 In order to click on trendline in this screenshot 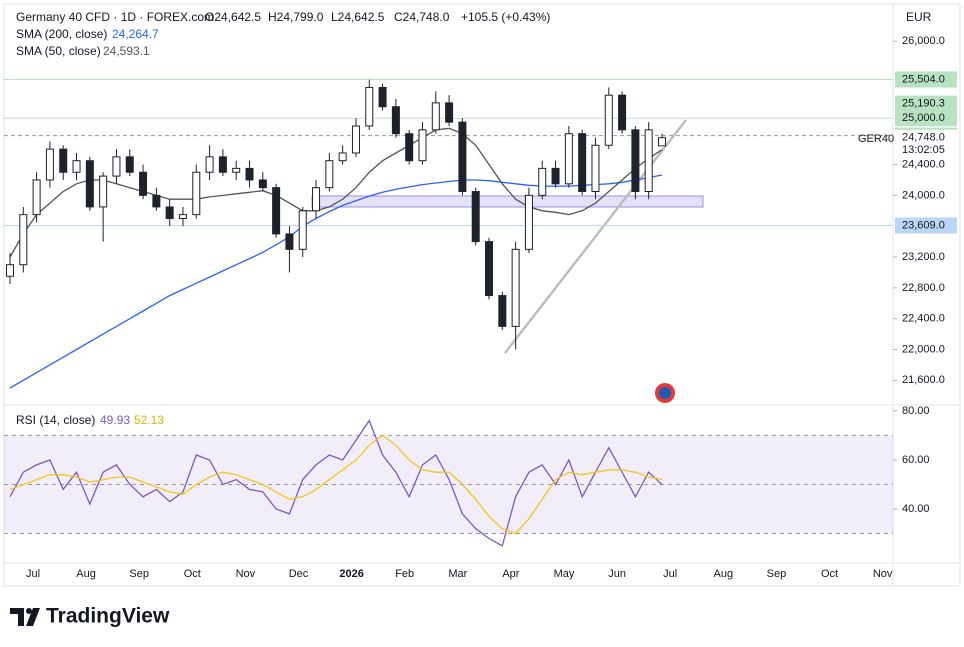, I will do `click(595, 236)`.